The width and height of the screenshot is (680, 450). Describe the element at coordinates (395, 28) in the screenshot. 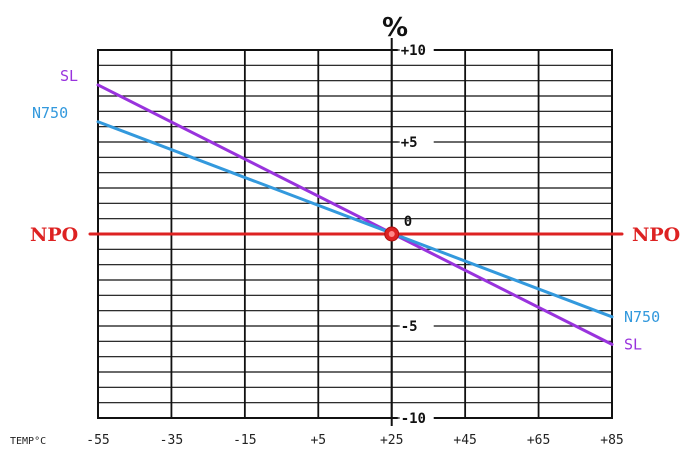

I see `y-unit-label: %` at that location.